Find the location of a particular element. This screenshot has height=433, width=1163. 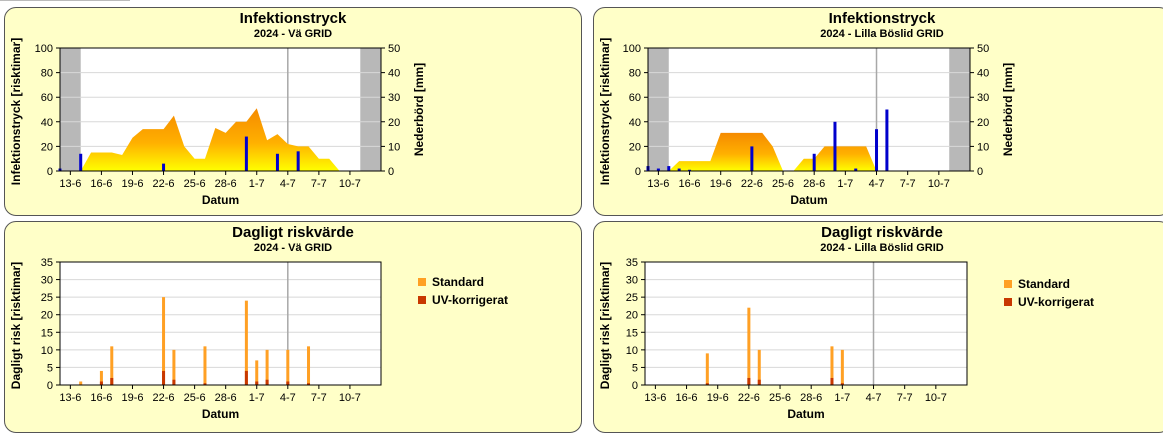

y-tick-label: 10 is located at coordinates (47, 351).